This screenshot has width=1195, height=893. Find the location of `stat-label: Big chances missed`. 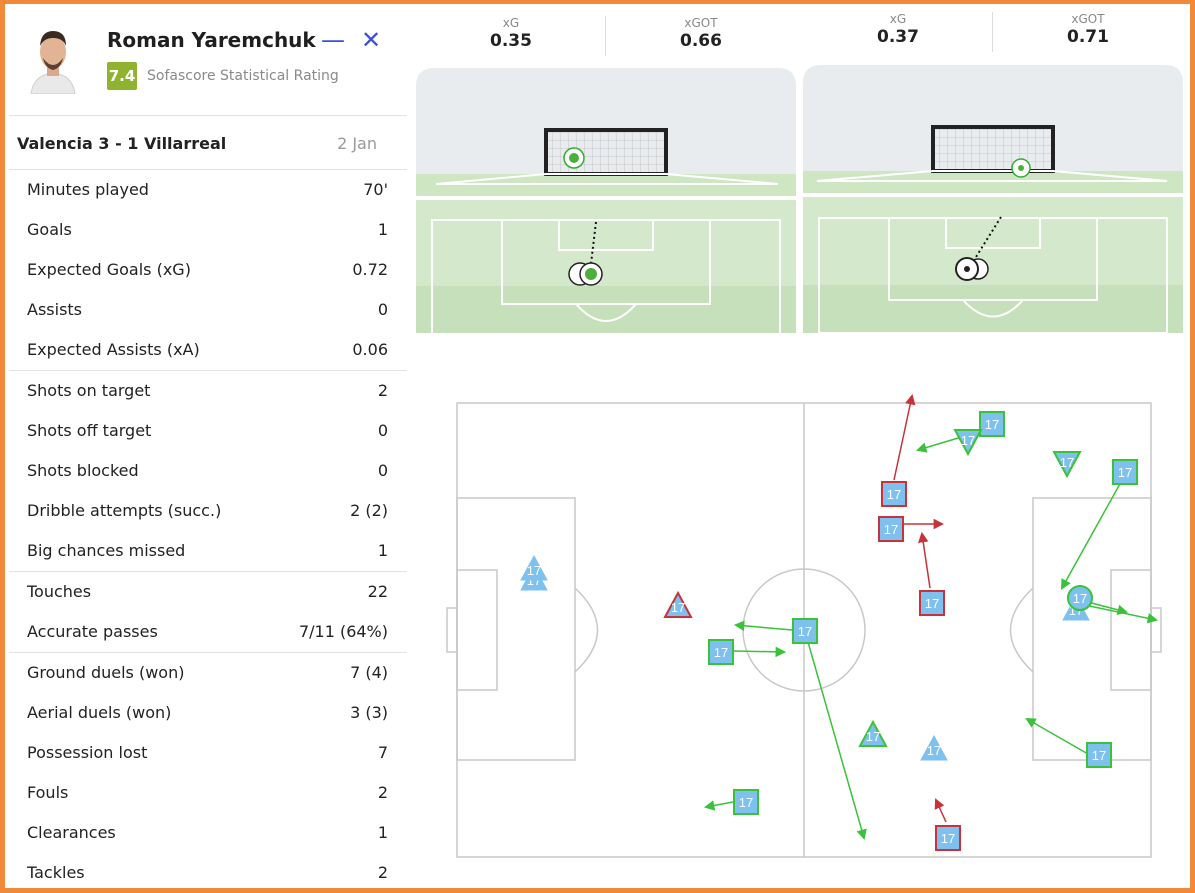

stat-label: Big chances missed is located at coordinates (106, 550).